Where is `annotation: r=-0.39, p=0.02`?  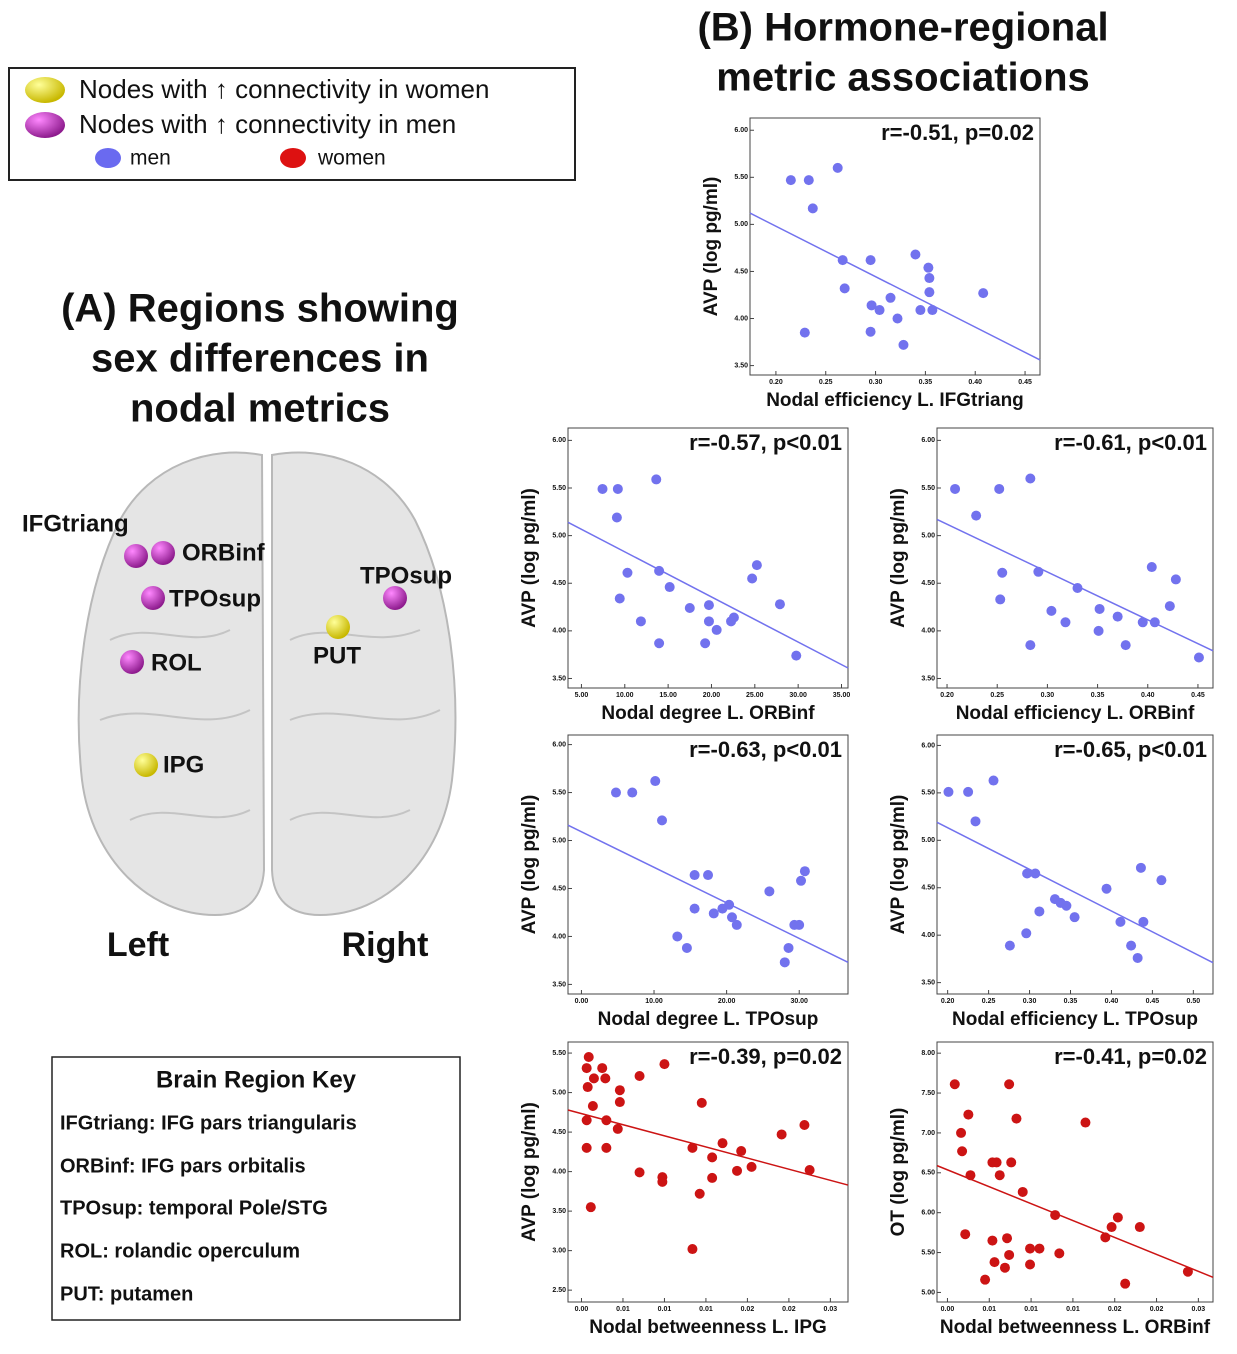 annotation: r=-0.39, p=0.02 is located at coordinates (765, 1056).